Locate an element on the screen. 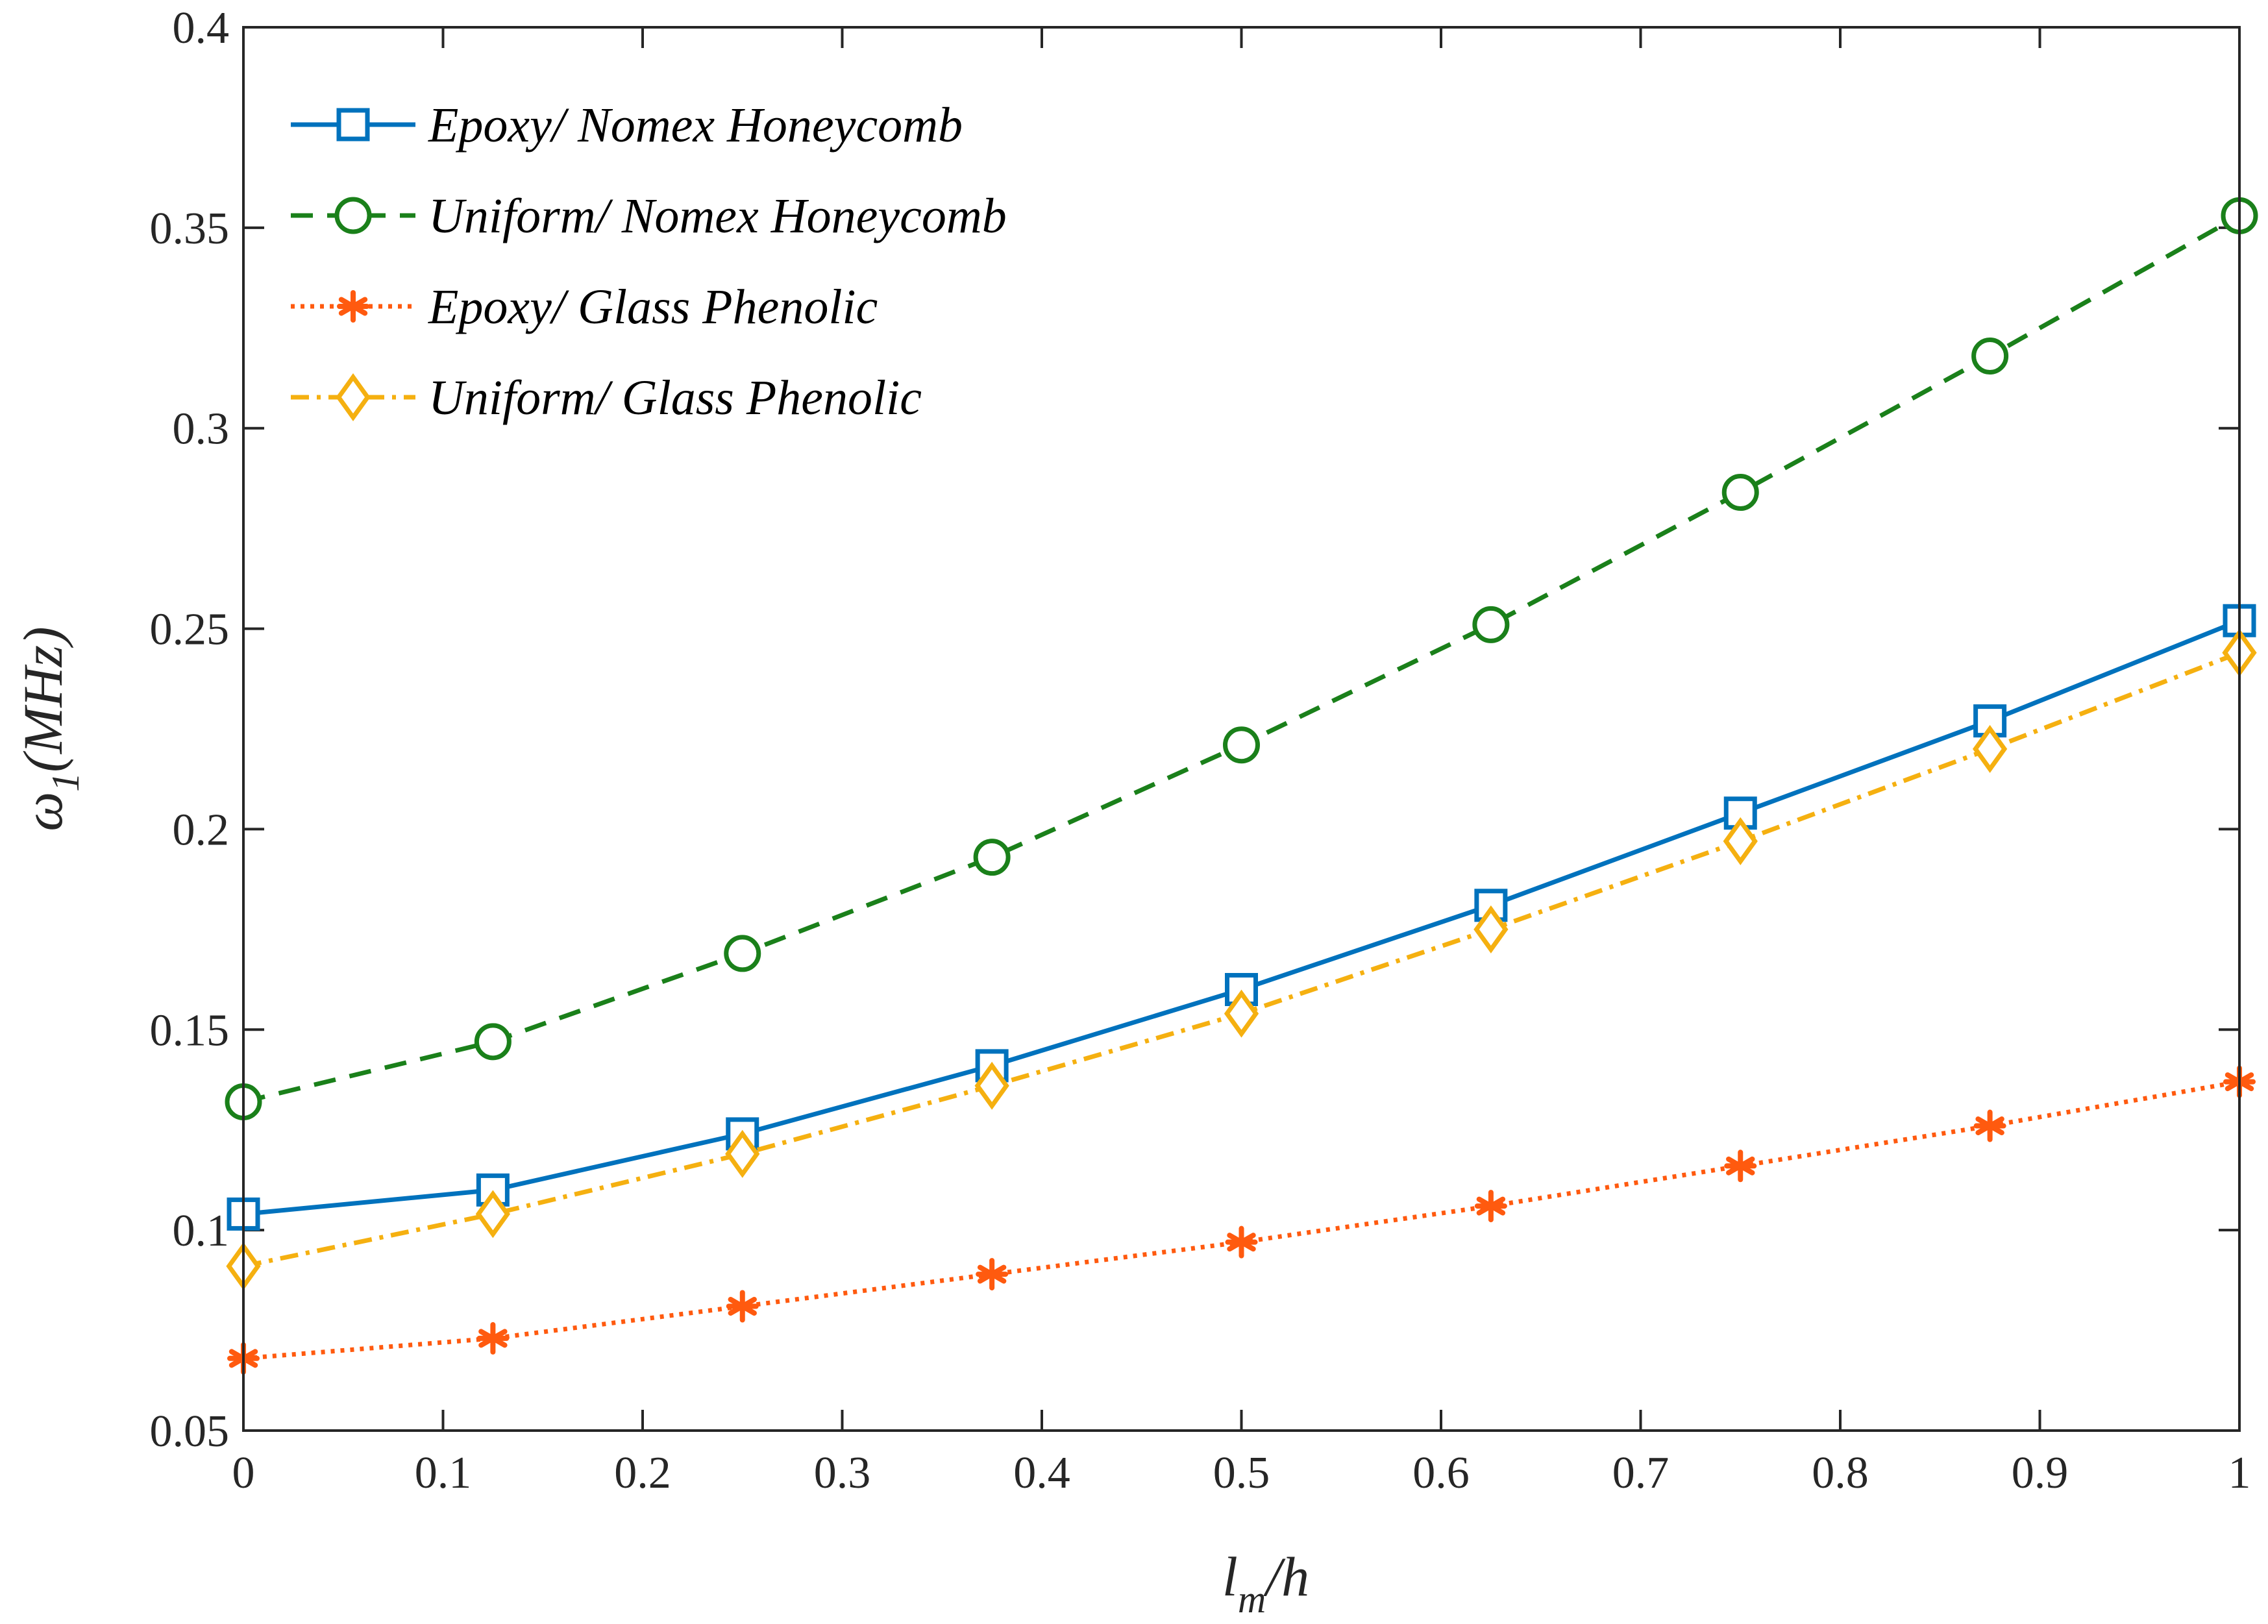  legend-label: Epoxy/ Glass Phenolic is located at coordinates (653, 307).